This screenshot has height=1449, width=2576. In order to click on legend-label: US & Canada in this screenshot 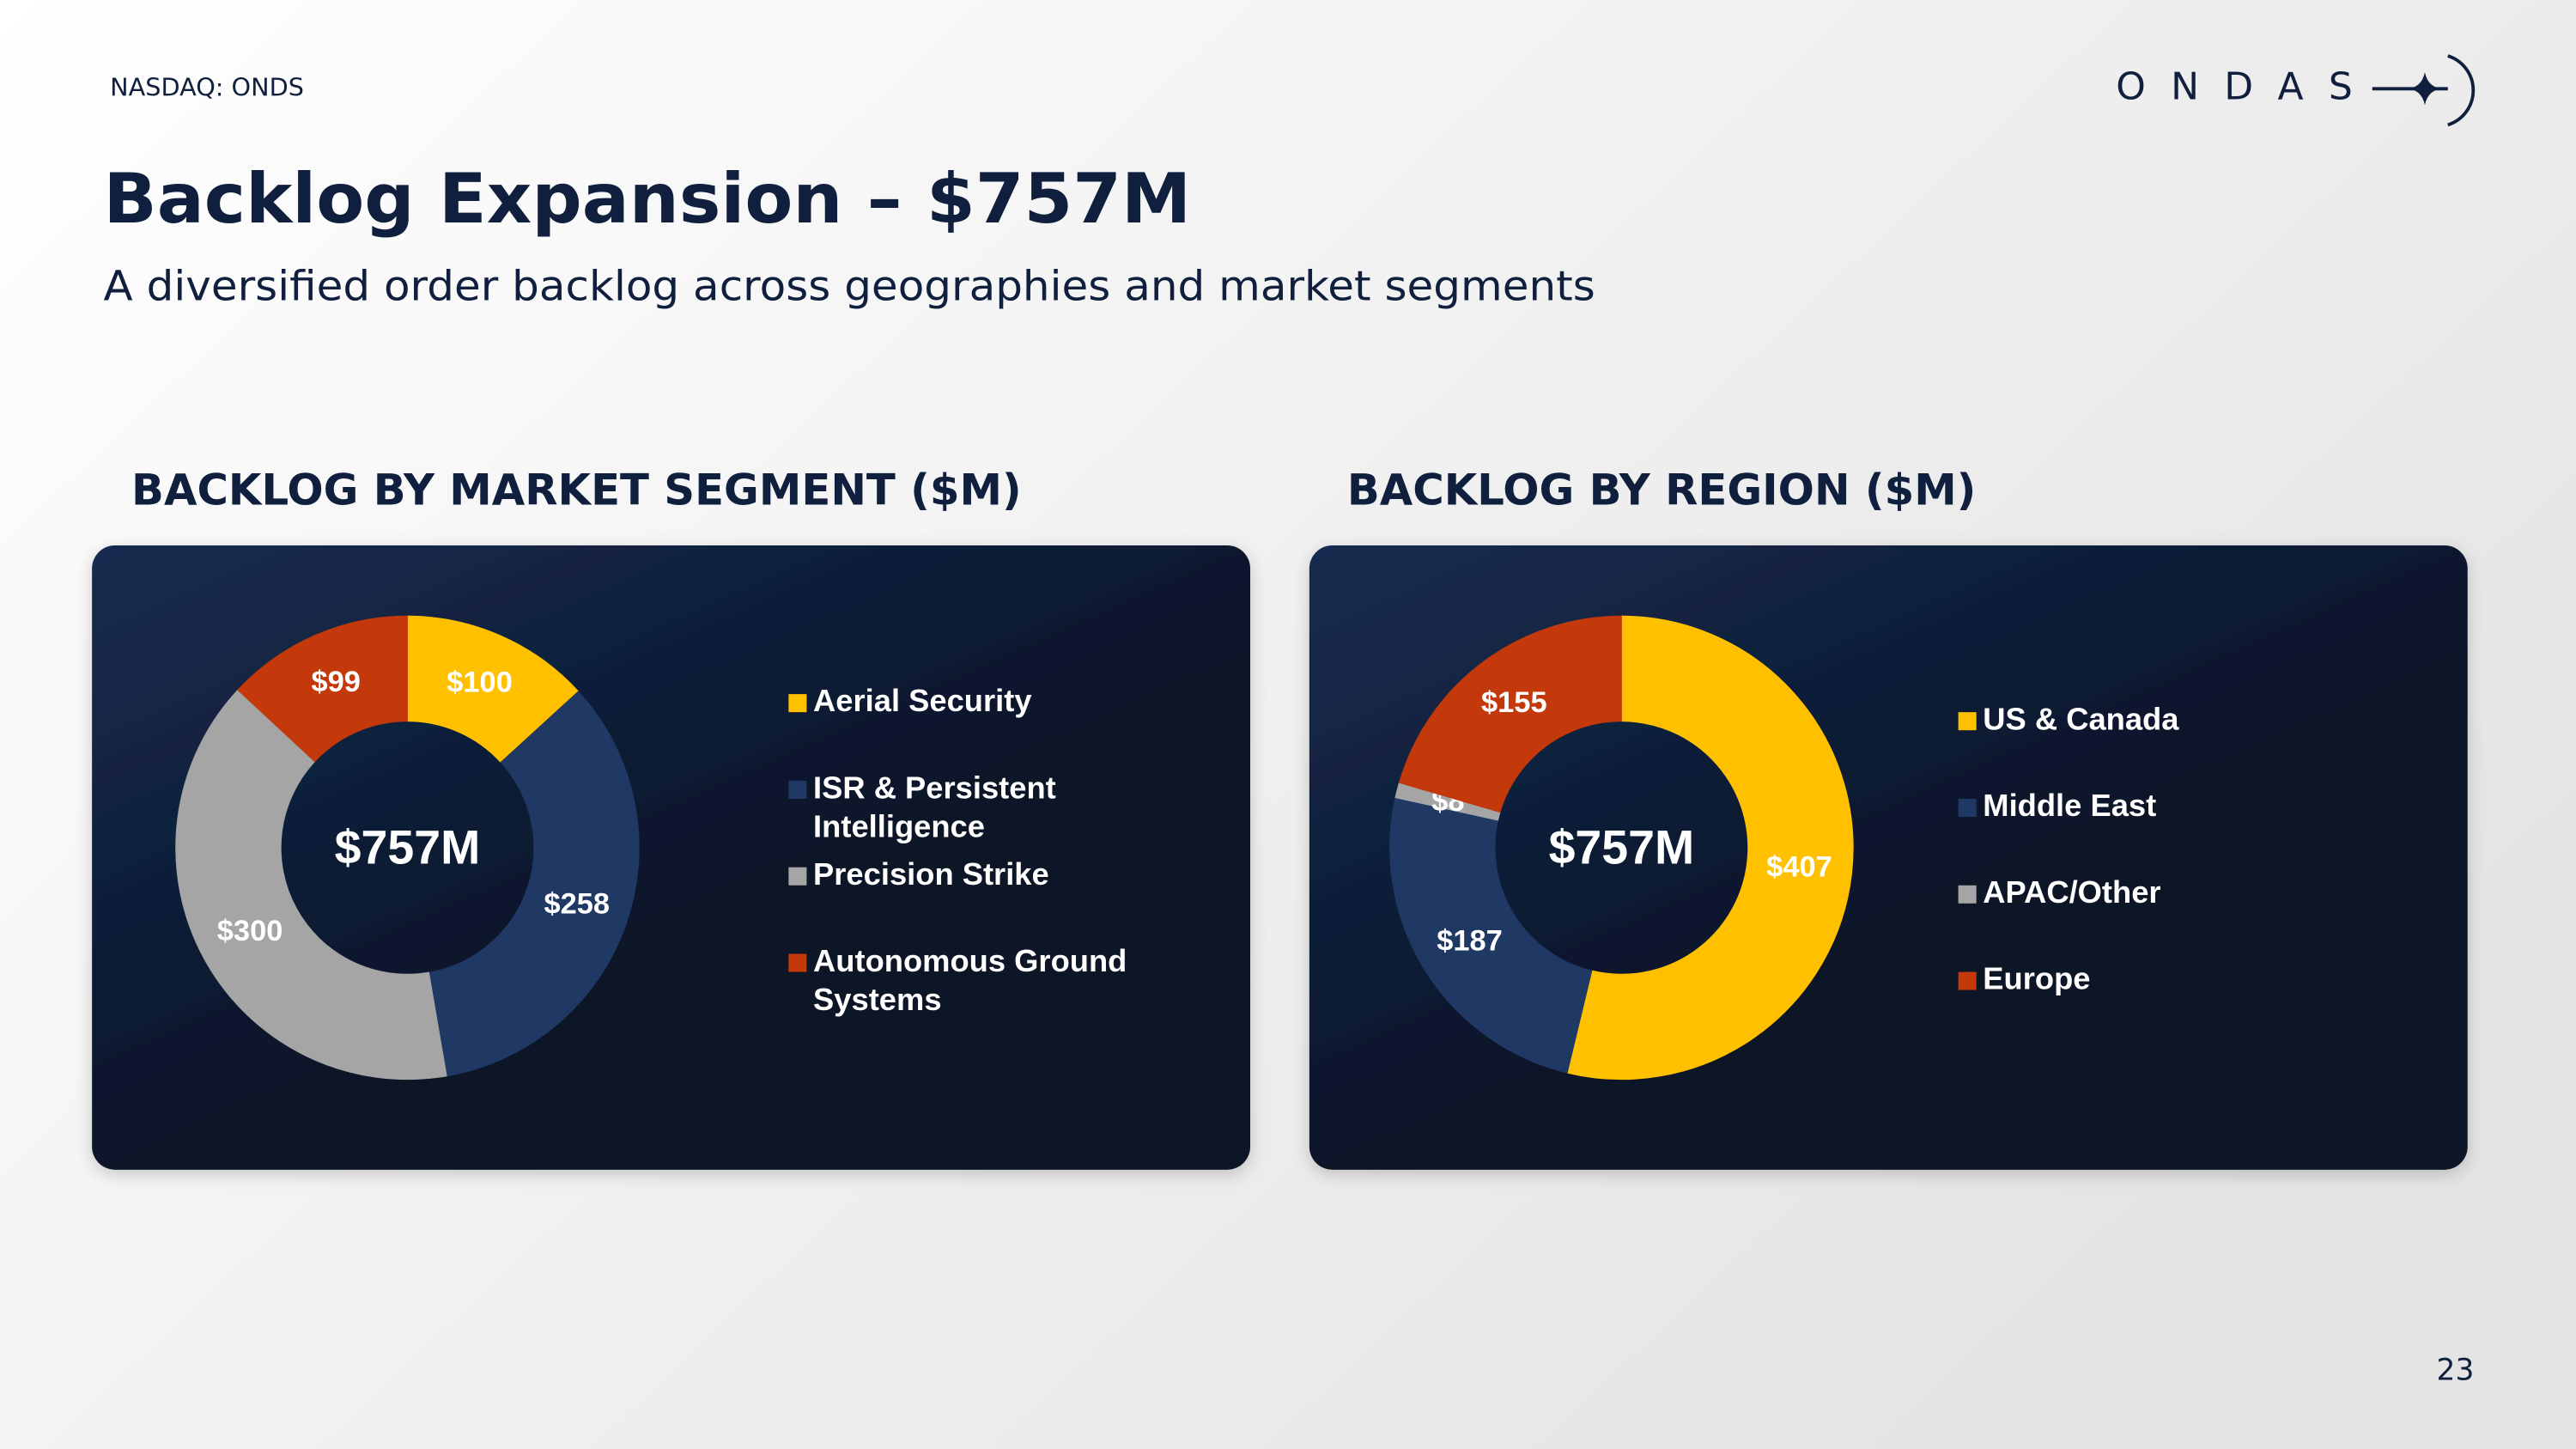, I will do `click(2081, 718)`.